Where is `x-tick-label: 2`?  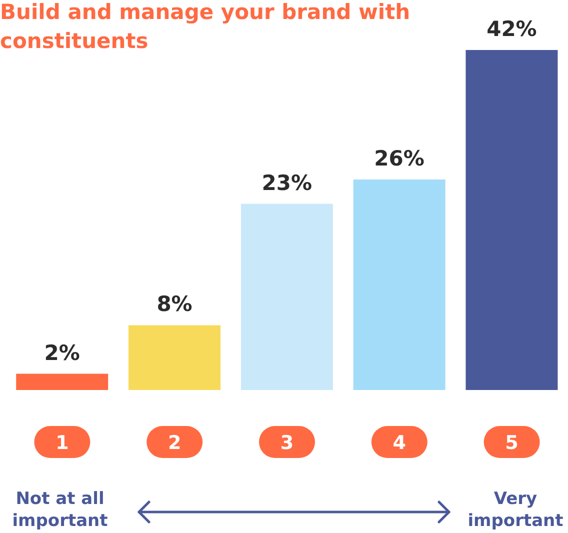
x-tick-label: 2 is located at coordinates (175, 443).